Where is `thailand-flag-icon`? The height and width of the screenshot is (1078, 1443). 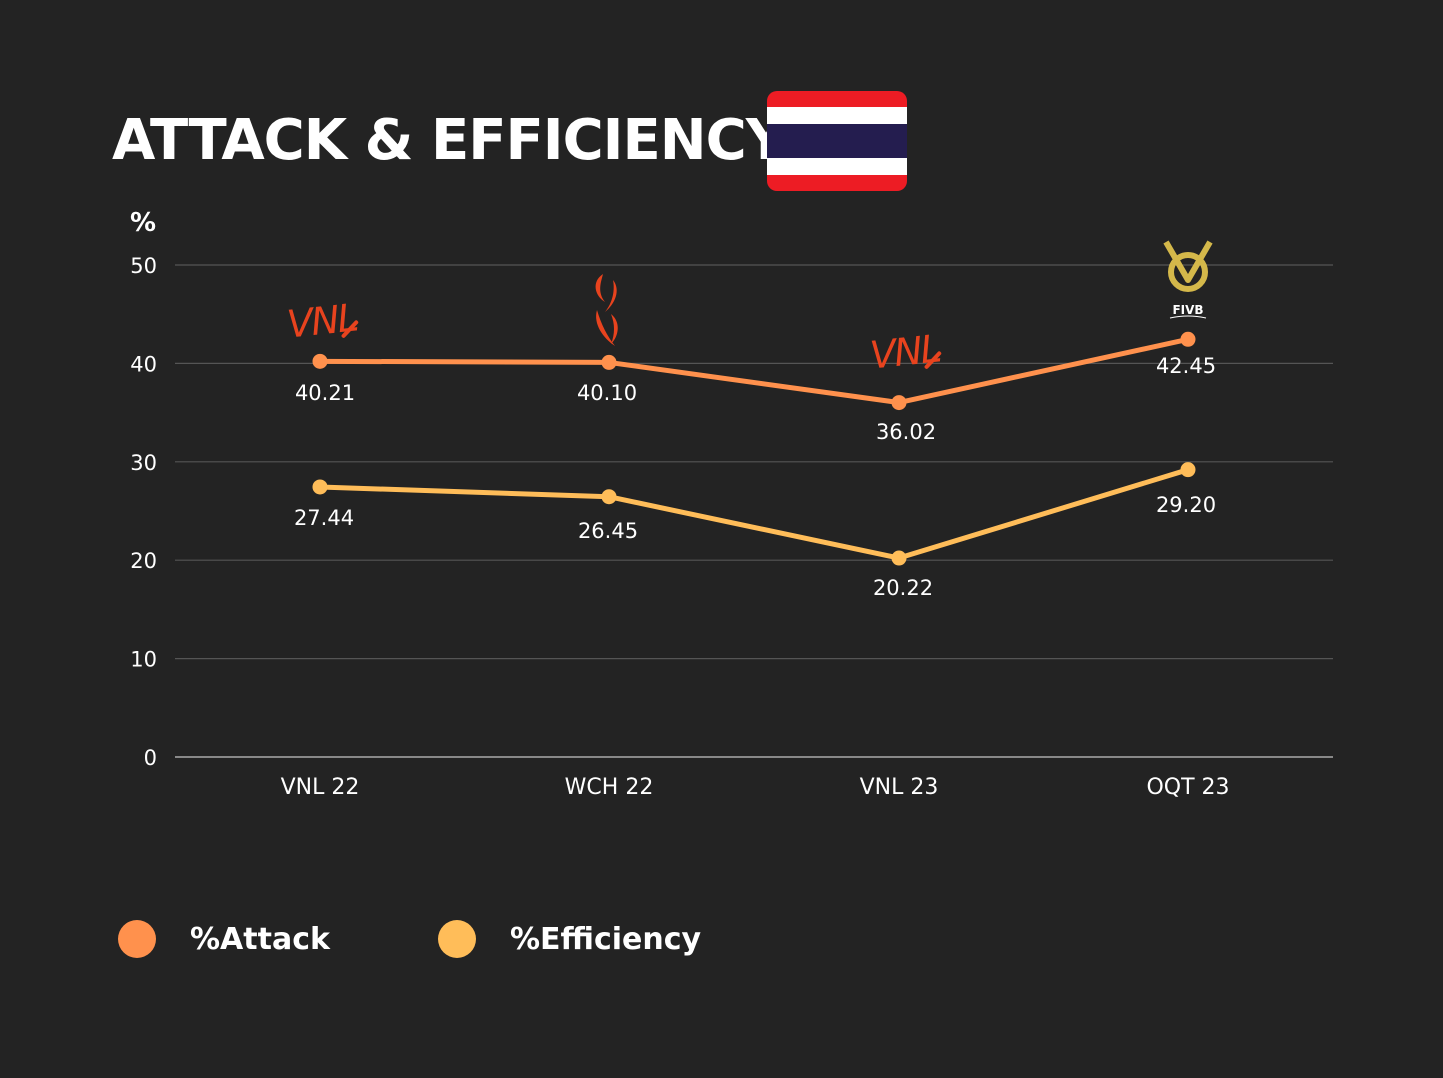 thailand-flag-icon is located at coordinates (837, 141).